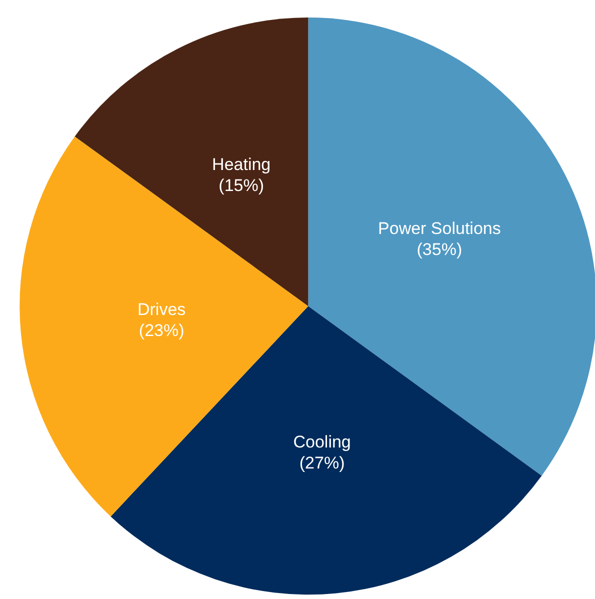  Describe the element at coordinates (439, 228) in the screenshot. I see `slice-label: Power Solutions` at that location.